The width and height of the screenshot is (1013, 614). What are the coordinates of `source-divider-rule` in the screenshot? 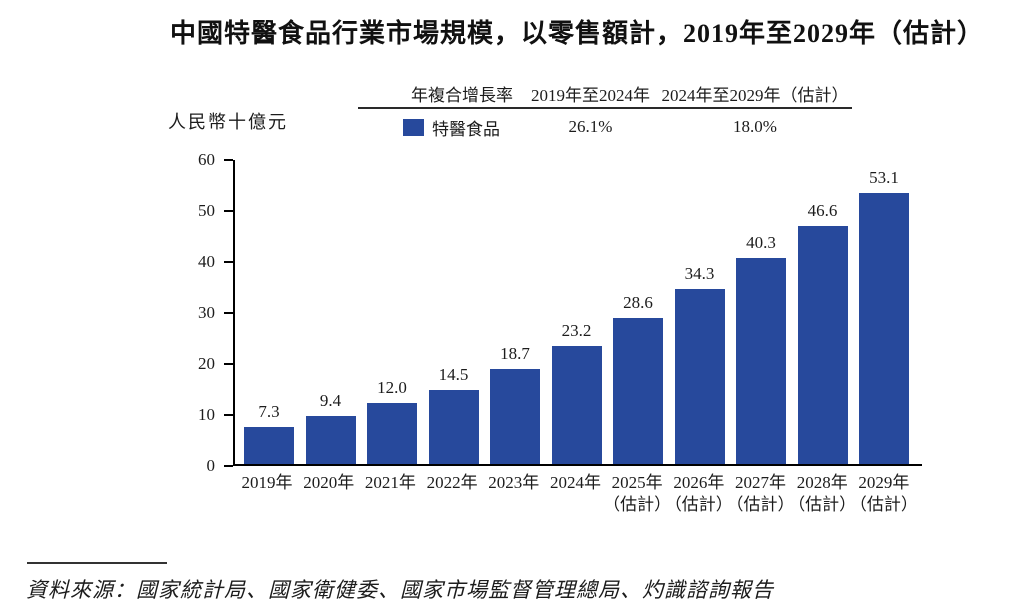 It's located at (97, 563).